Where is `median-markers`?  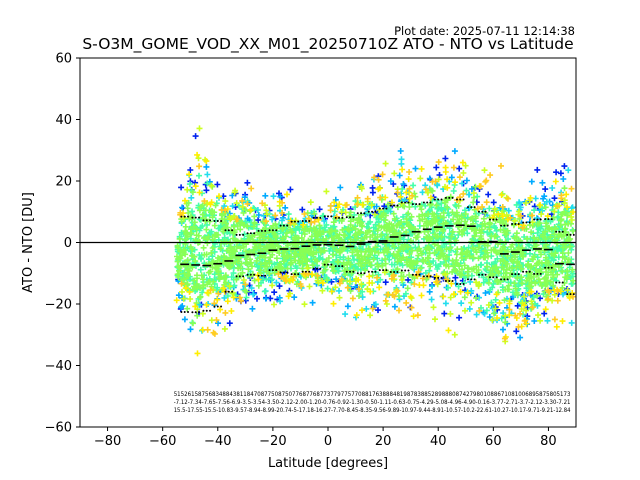 median-markers is located at coordinates (377, 245).